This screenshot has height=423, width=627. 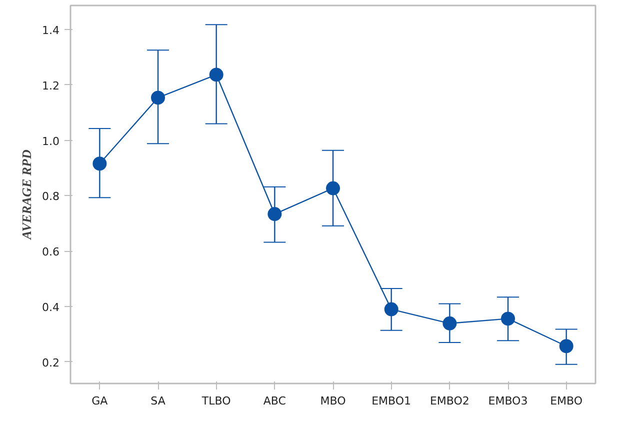 I want to click on y-tick-label: 1.4, so click(x=51, y=31).